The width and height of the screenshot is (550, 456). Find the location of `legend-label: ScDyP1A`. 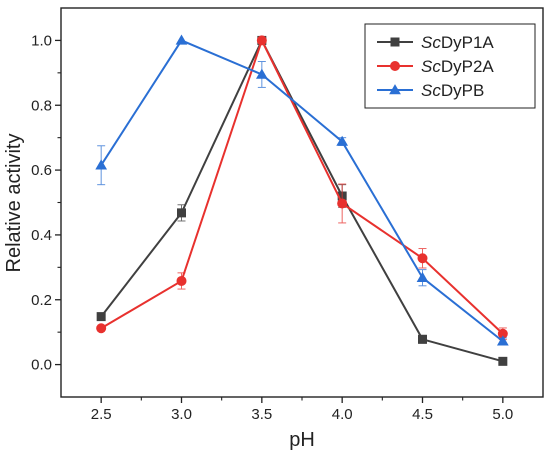

legend-label: ScDyP1A is located at coordinates (457, 42).